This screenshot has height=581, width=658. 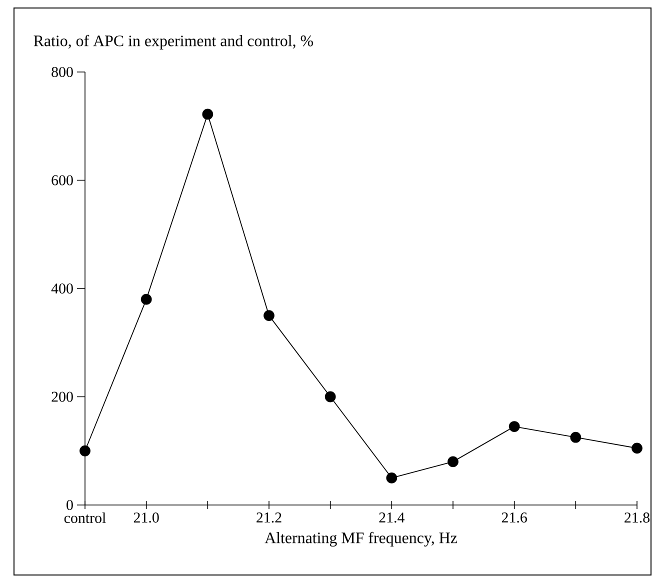 I want to click on y-axis-title: Ratio, of APC in experiment and control, %, so click(x=174, y=42).